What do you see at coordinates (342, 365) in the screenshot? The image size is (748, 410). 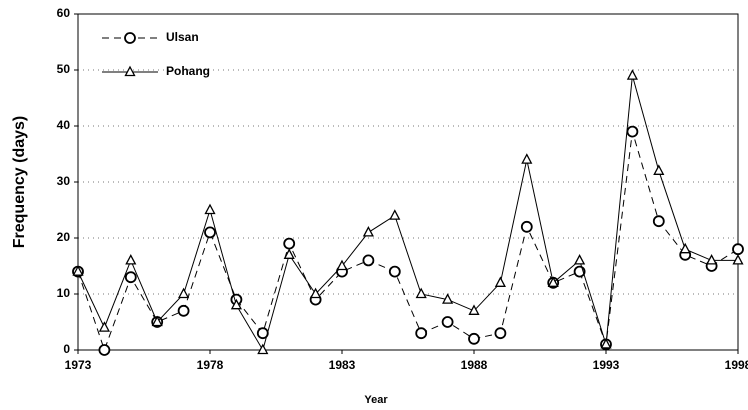 I see `x-tick-label: 1983` at bounding box center [342, 365].